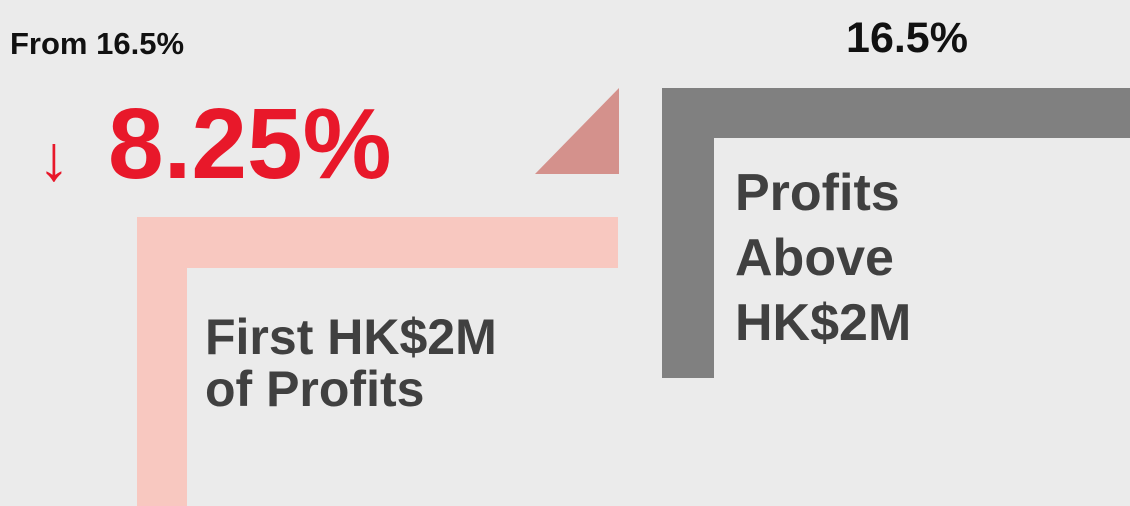 The width and height of the screenshot is (1130, 506). I want to click on reduced-rate: 8.25%, so click(250, 144).